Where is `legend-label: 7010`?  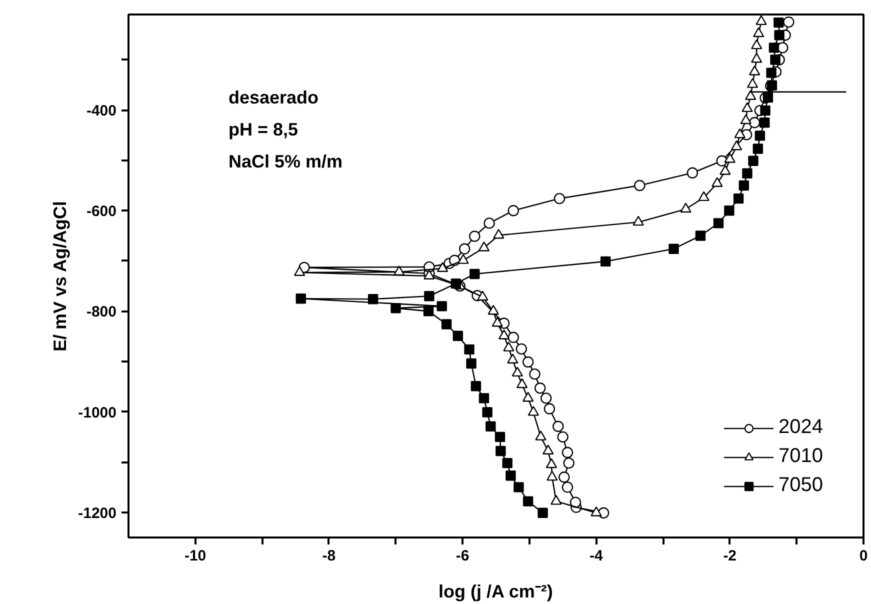
legend-label: 7010 is located at coordinates (800, 456).